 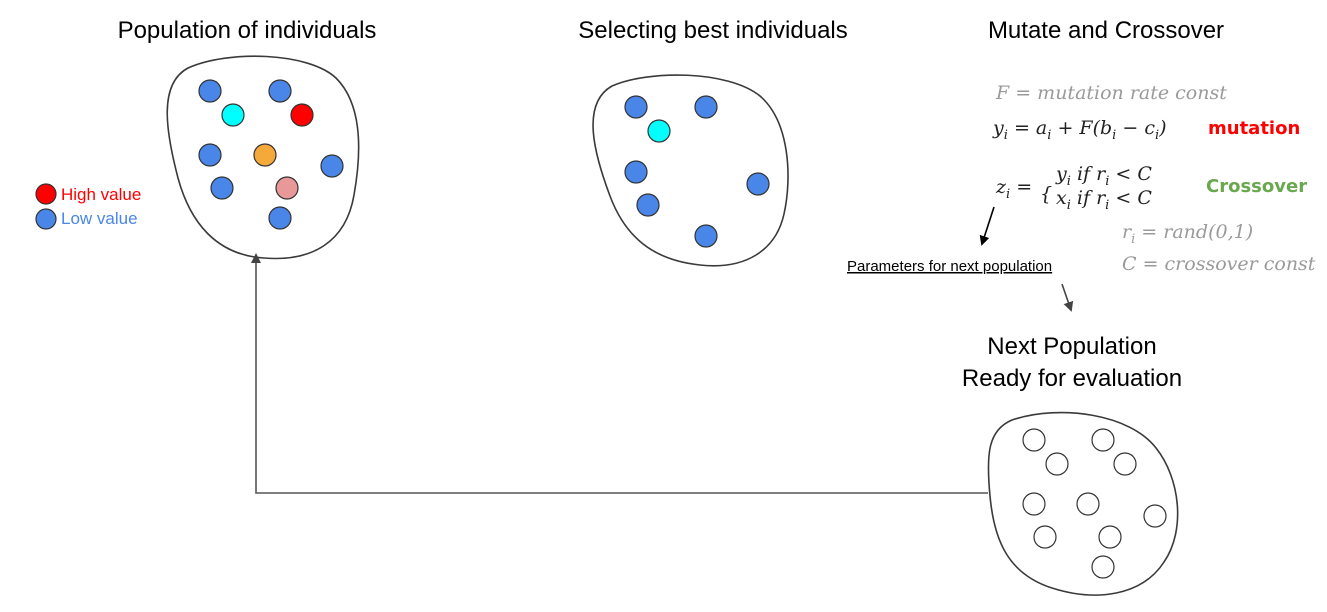 What do you see at coordinates (265, 155) in the screenshot?
I see `population-dot-orange` at bounding box center [265, 155].